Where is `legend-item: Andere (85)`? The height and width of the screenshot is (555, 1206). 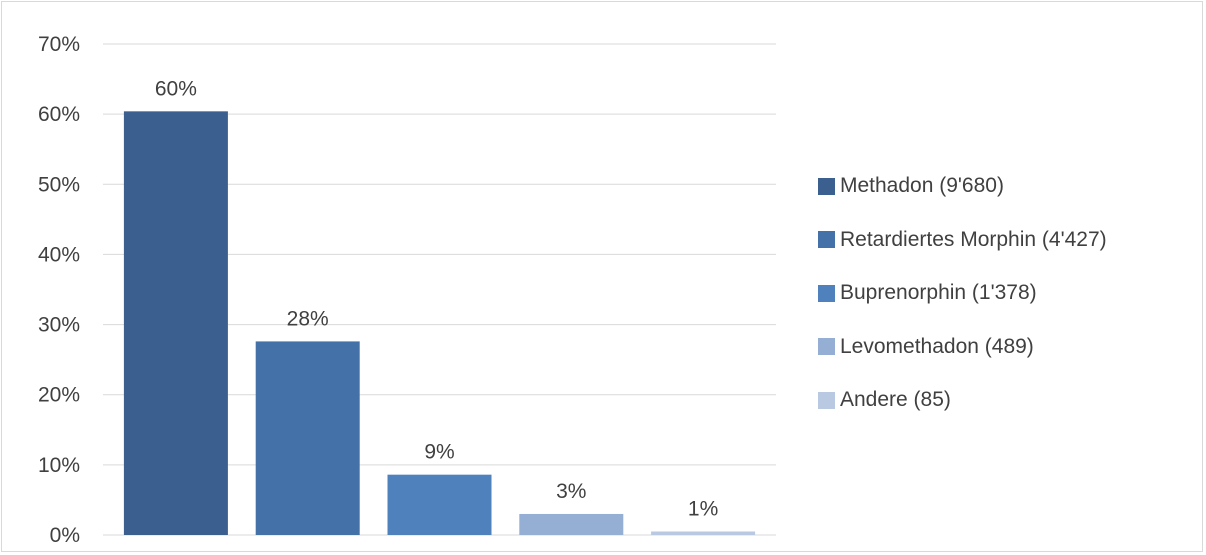
legend-item: Andere (85) is located at coordinates (962, 400).